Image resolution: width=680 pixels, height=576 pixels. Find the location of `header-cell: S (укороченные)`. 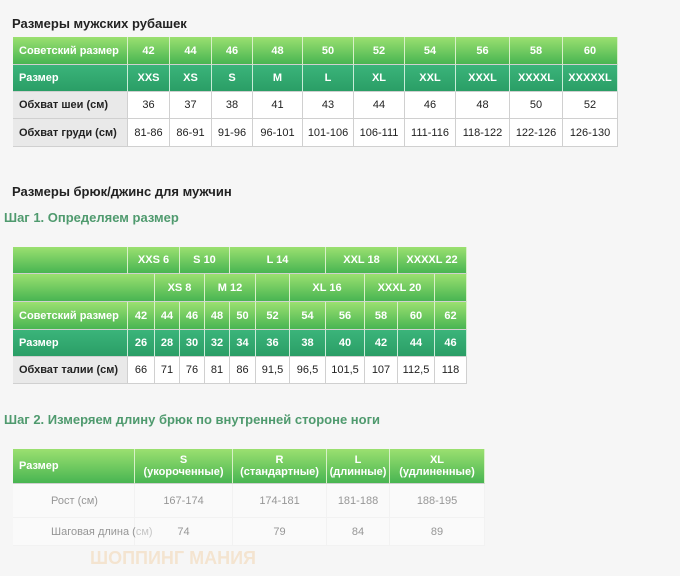

header-cell: S (укороченные) is located at coordinates (184, 466).